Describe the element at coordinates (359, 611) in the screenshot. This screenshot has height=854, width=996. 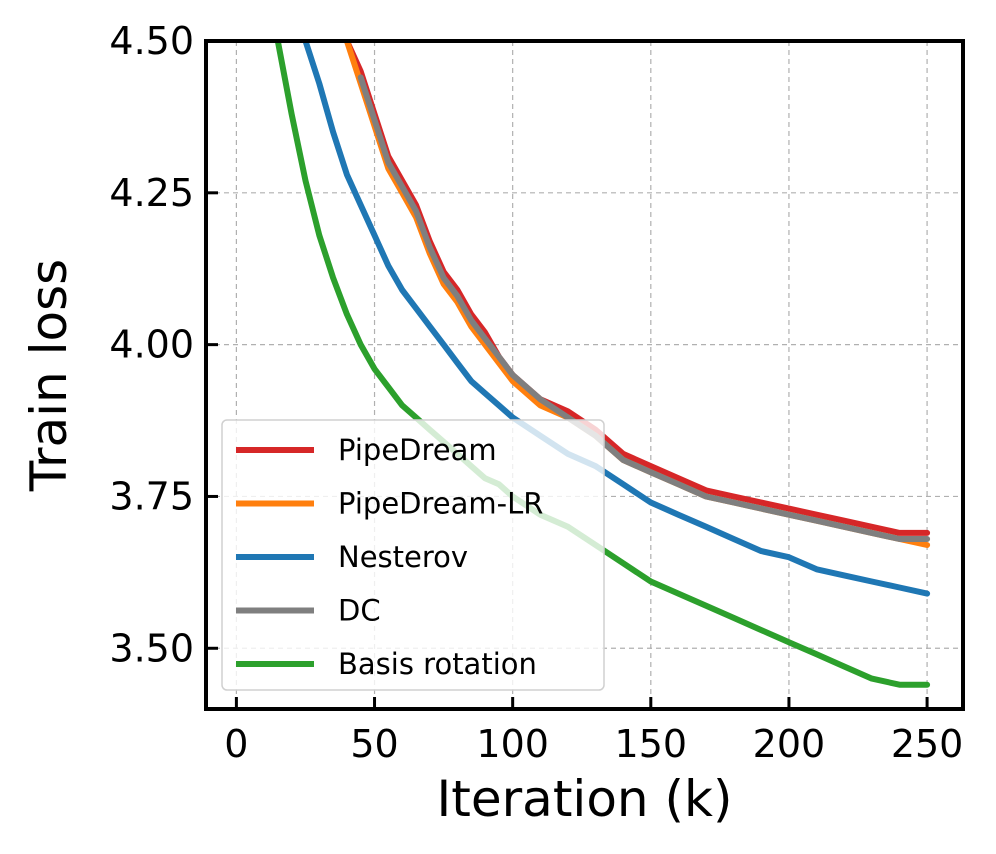
I see `legend-label-dc: DC` at that location.